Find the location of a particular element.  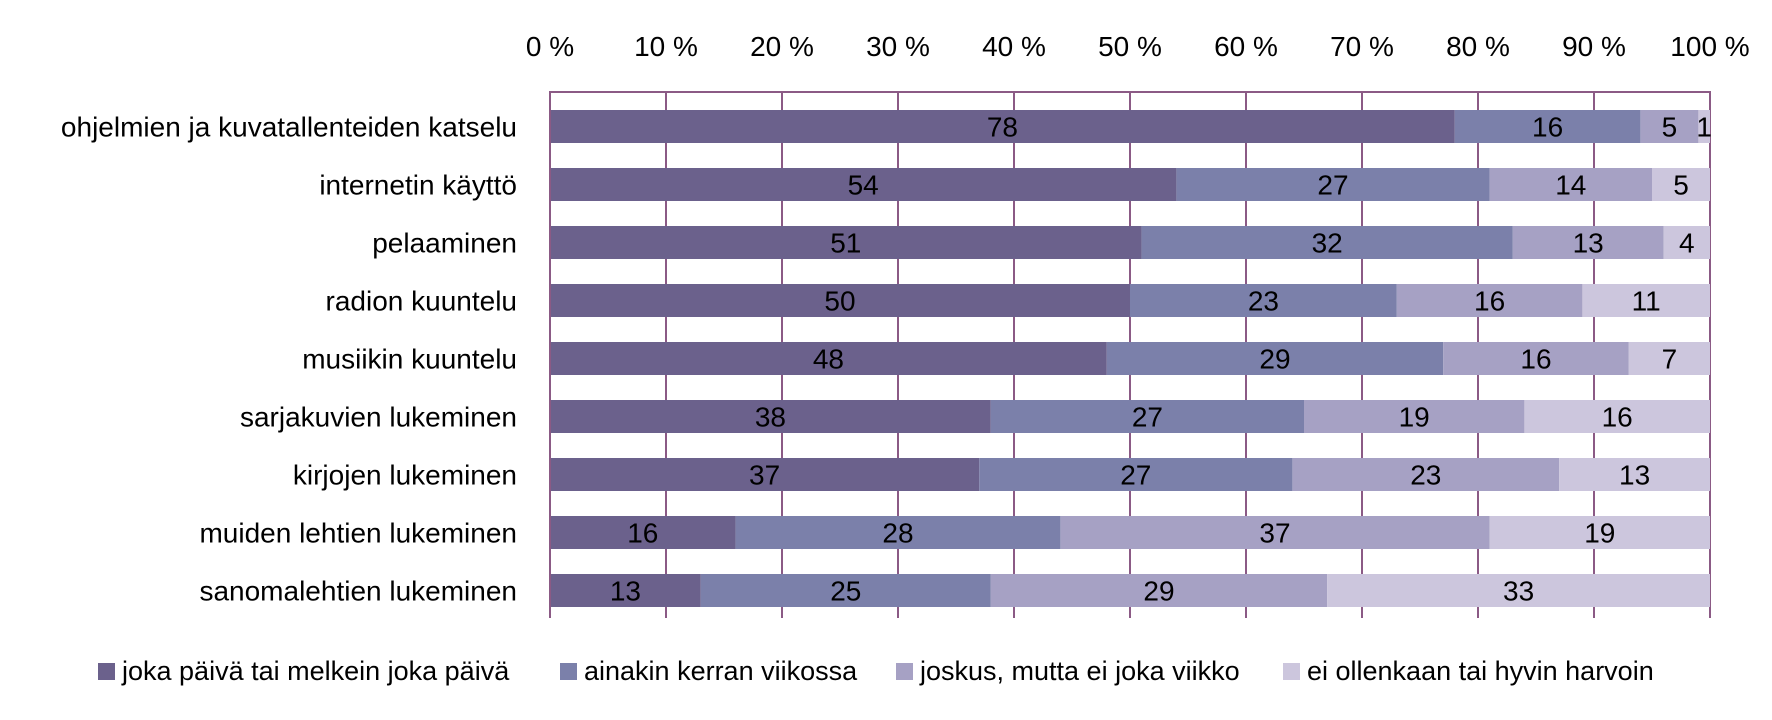

data-label: 4 is located at coordinates (1687, 243).